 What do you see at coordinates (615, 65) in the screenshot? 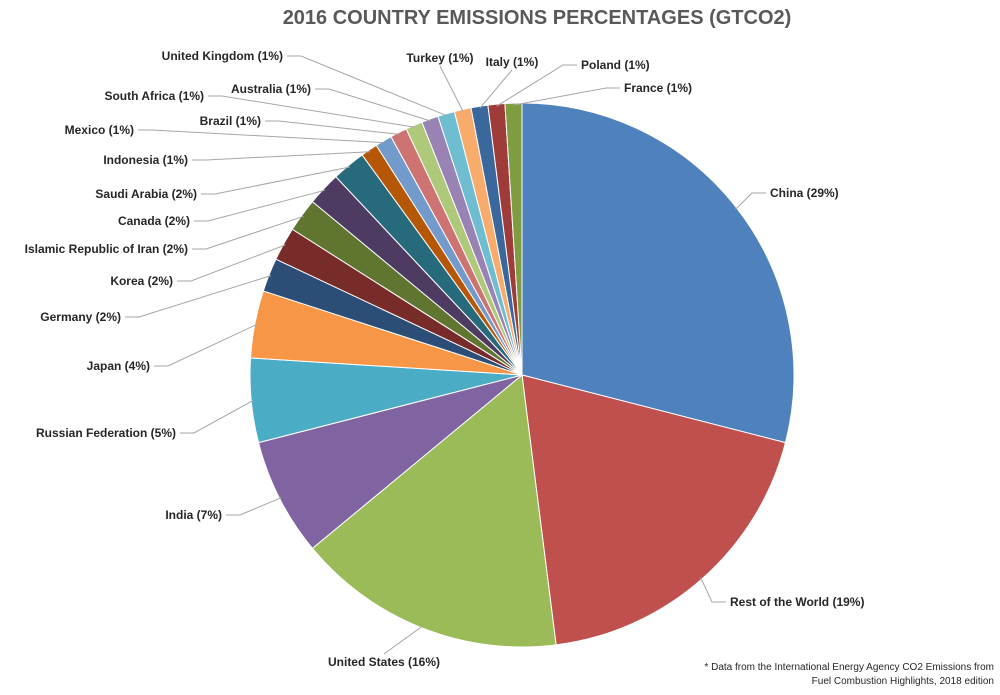
I see `slice-label-poland: Poland (1%)` at bounding box center [615, 65].